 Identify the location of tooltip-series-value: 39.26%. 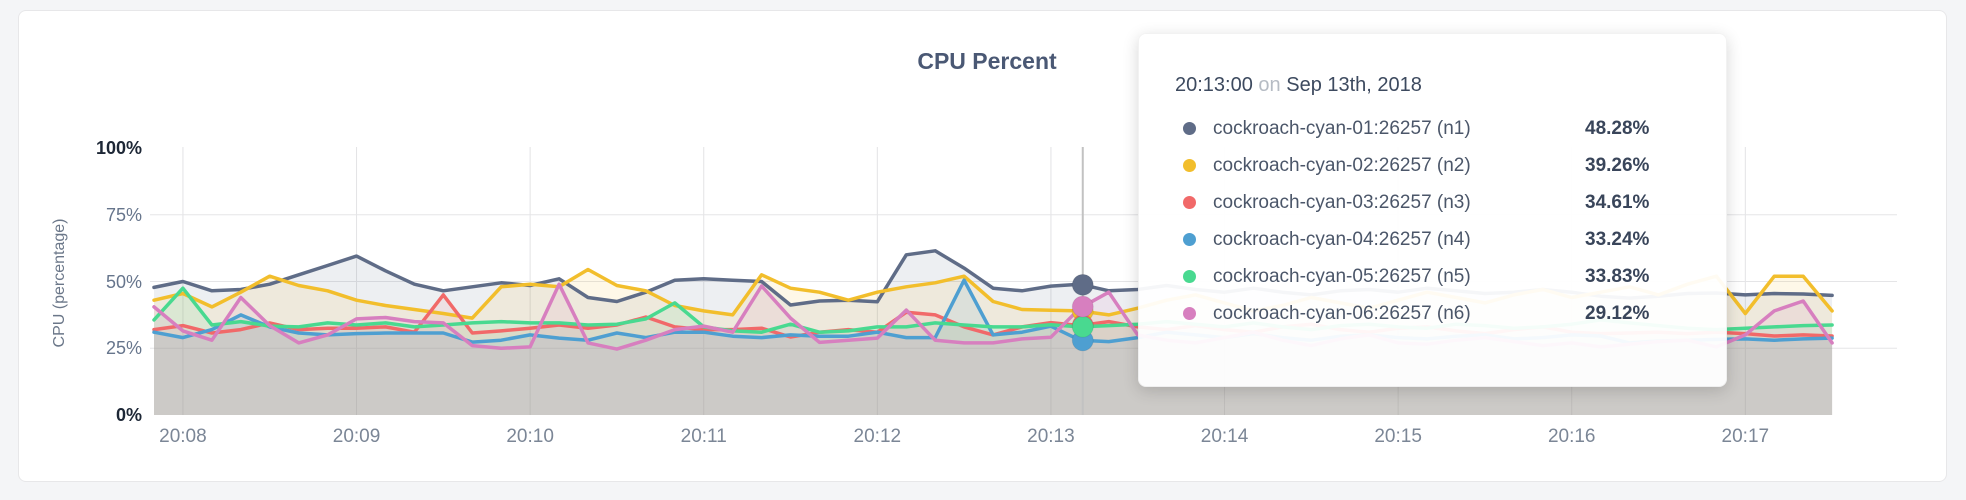
(1617, 165).